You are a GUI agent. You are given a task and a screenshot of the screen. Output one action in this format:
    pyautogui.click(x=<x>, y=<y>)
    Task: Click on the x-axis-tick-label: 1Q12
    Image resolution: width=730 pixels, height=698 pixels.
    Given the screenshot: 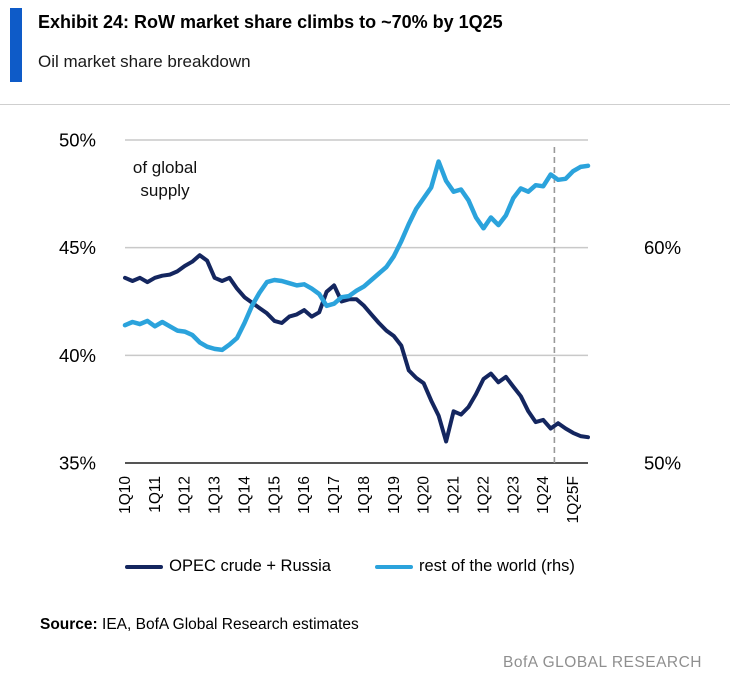 What is the action you would take?
    pyautogui.click(x=185, y=495)
    